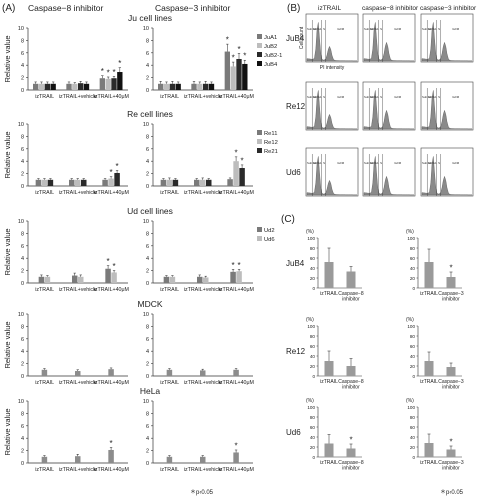 This screenshot has width=480, height=500. Describe the element at coordinates (193, 8) in the screenshot. I see `header-caspase3: Caspase−3 inhibitor` at that location.